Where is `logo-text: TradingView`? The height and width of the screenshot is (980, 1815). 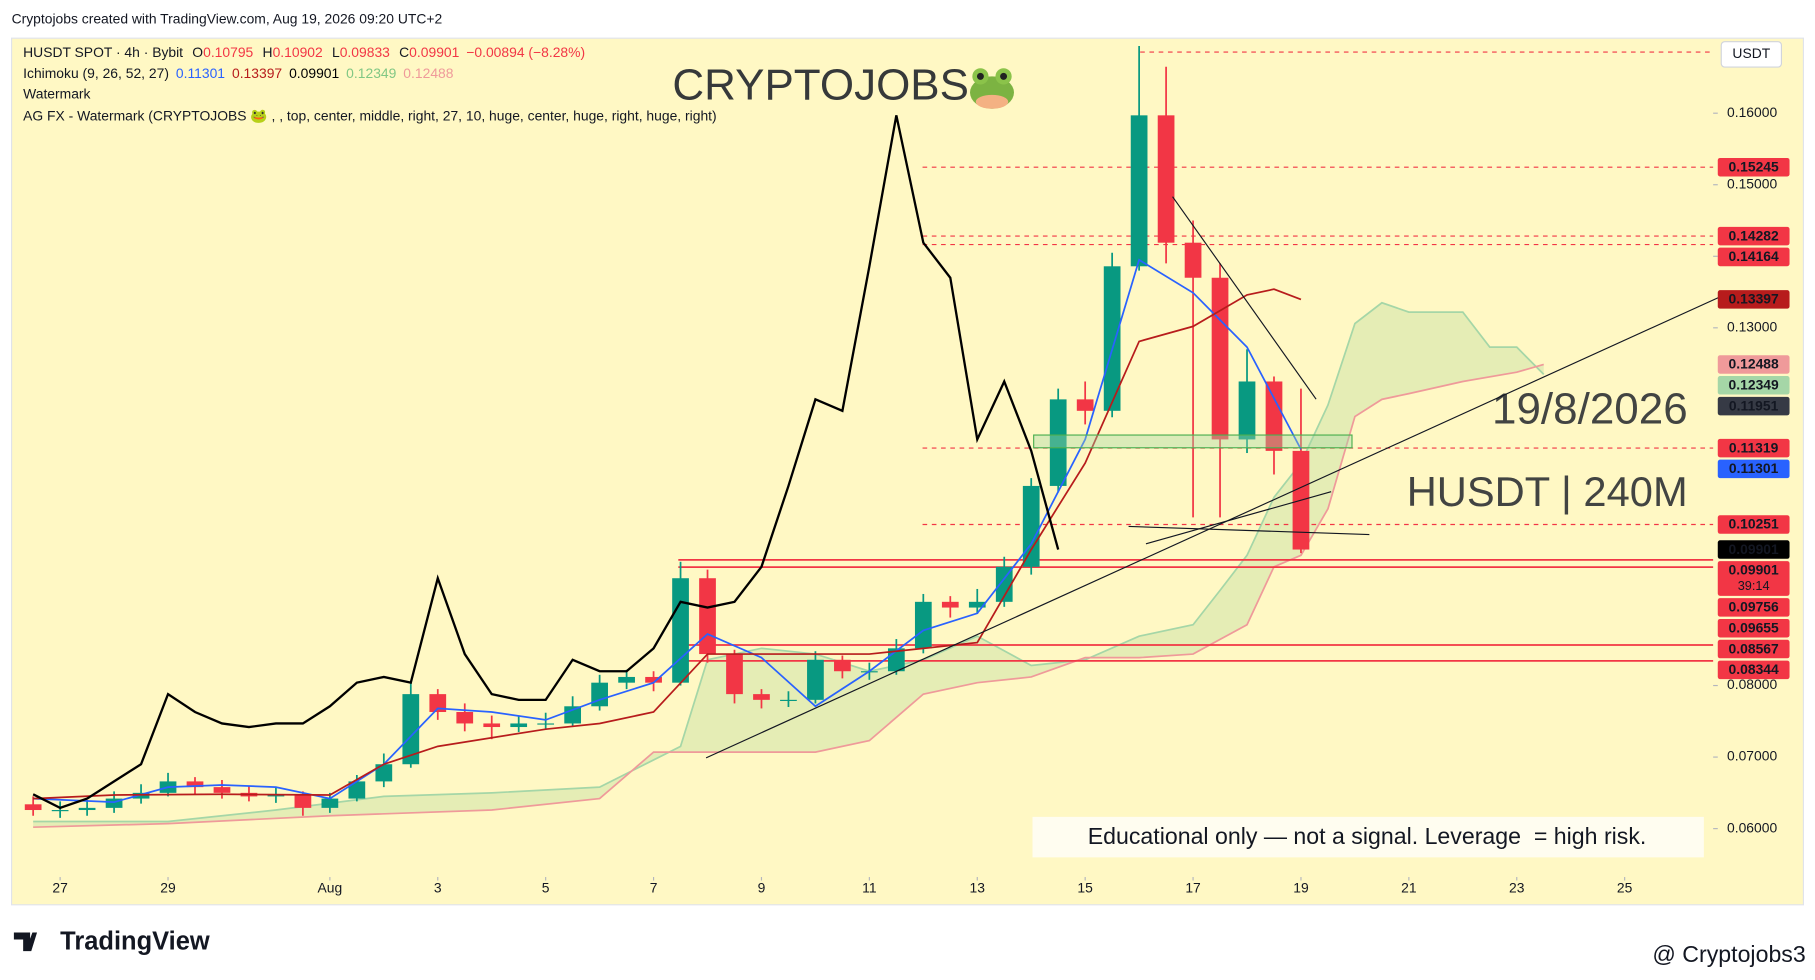 logo-text: TradingView is located at coordinates (135, 942).